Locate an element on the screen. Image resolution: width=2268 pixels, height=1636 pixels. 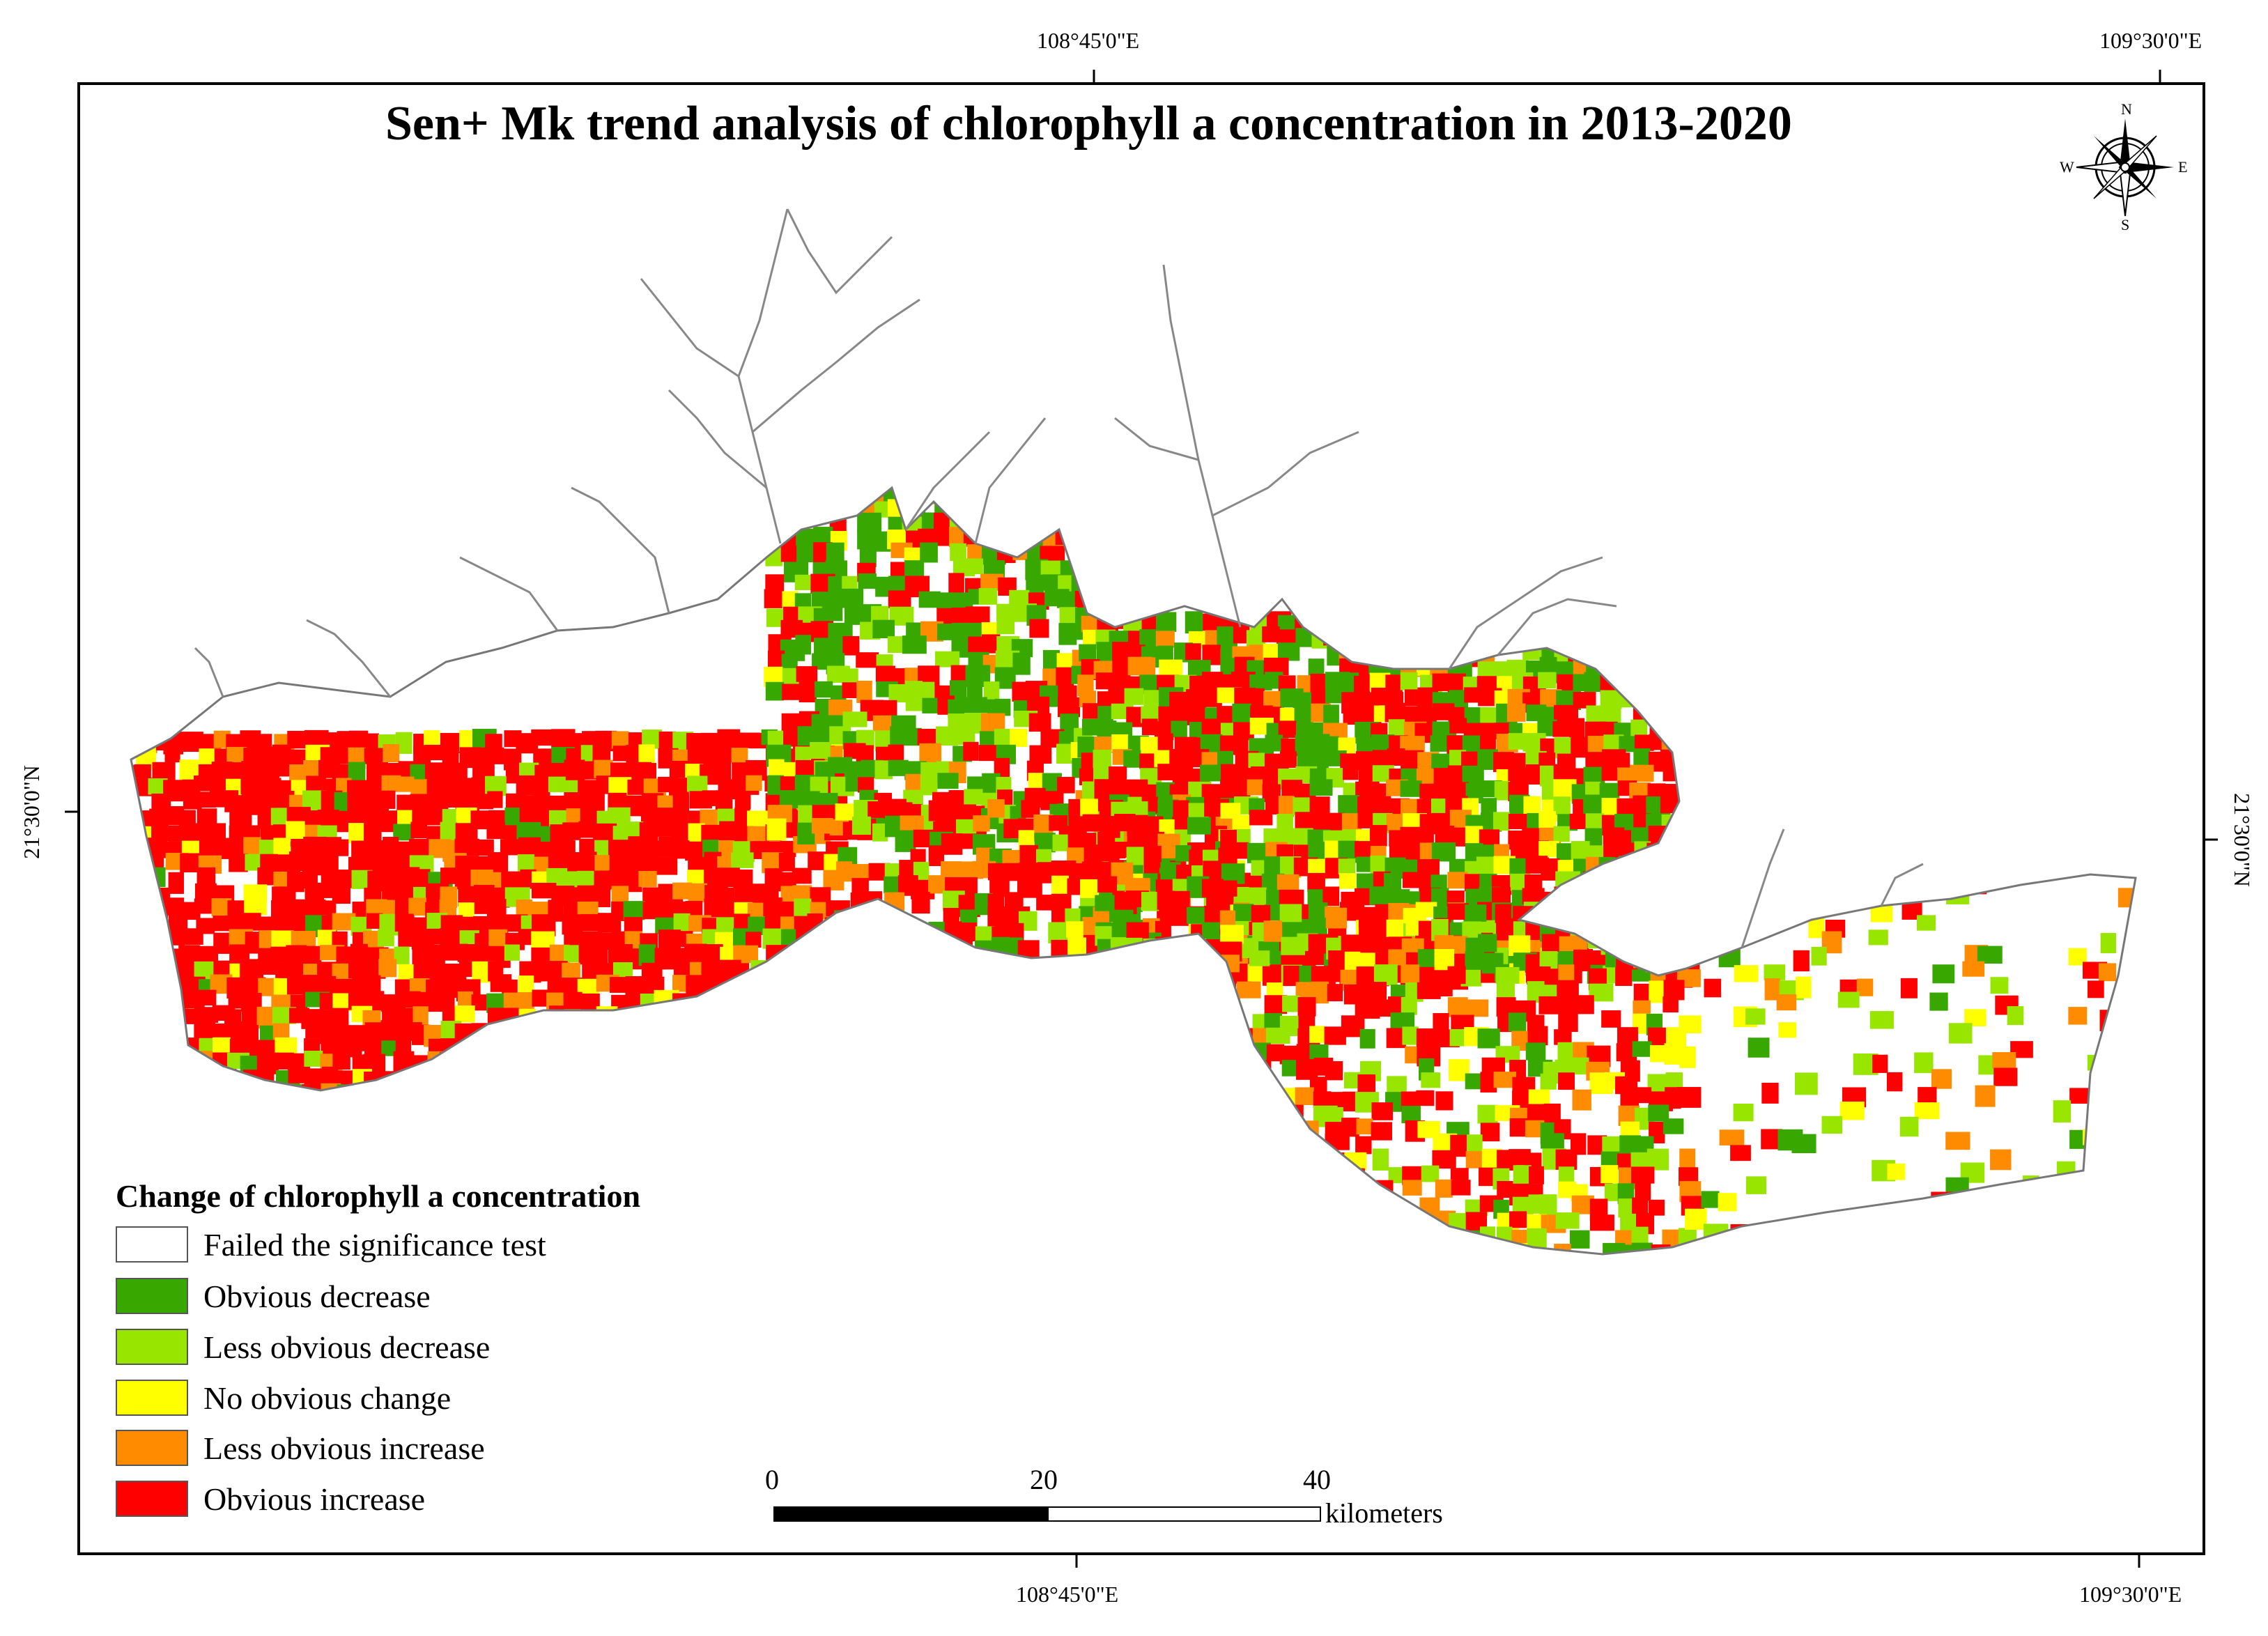
compass-west: W is located at coordinates (2067, 167).